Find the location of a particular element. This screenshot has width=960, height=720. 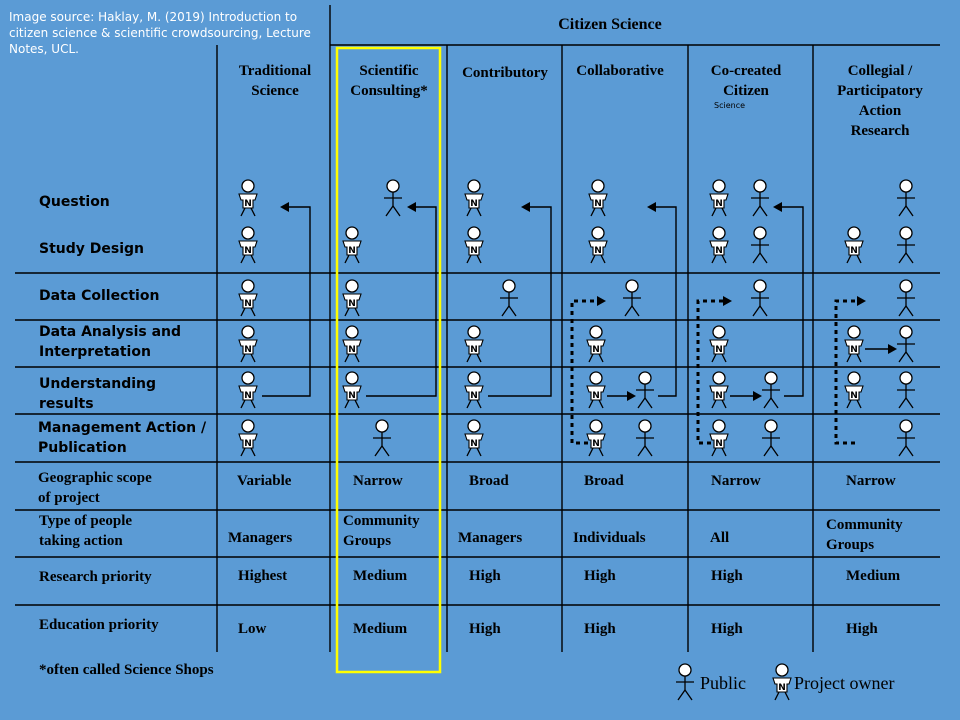

dotted-loop-arrow-co-created is located at coordinates (709, 372).